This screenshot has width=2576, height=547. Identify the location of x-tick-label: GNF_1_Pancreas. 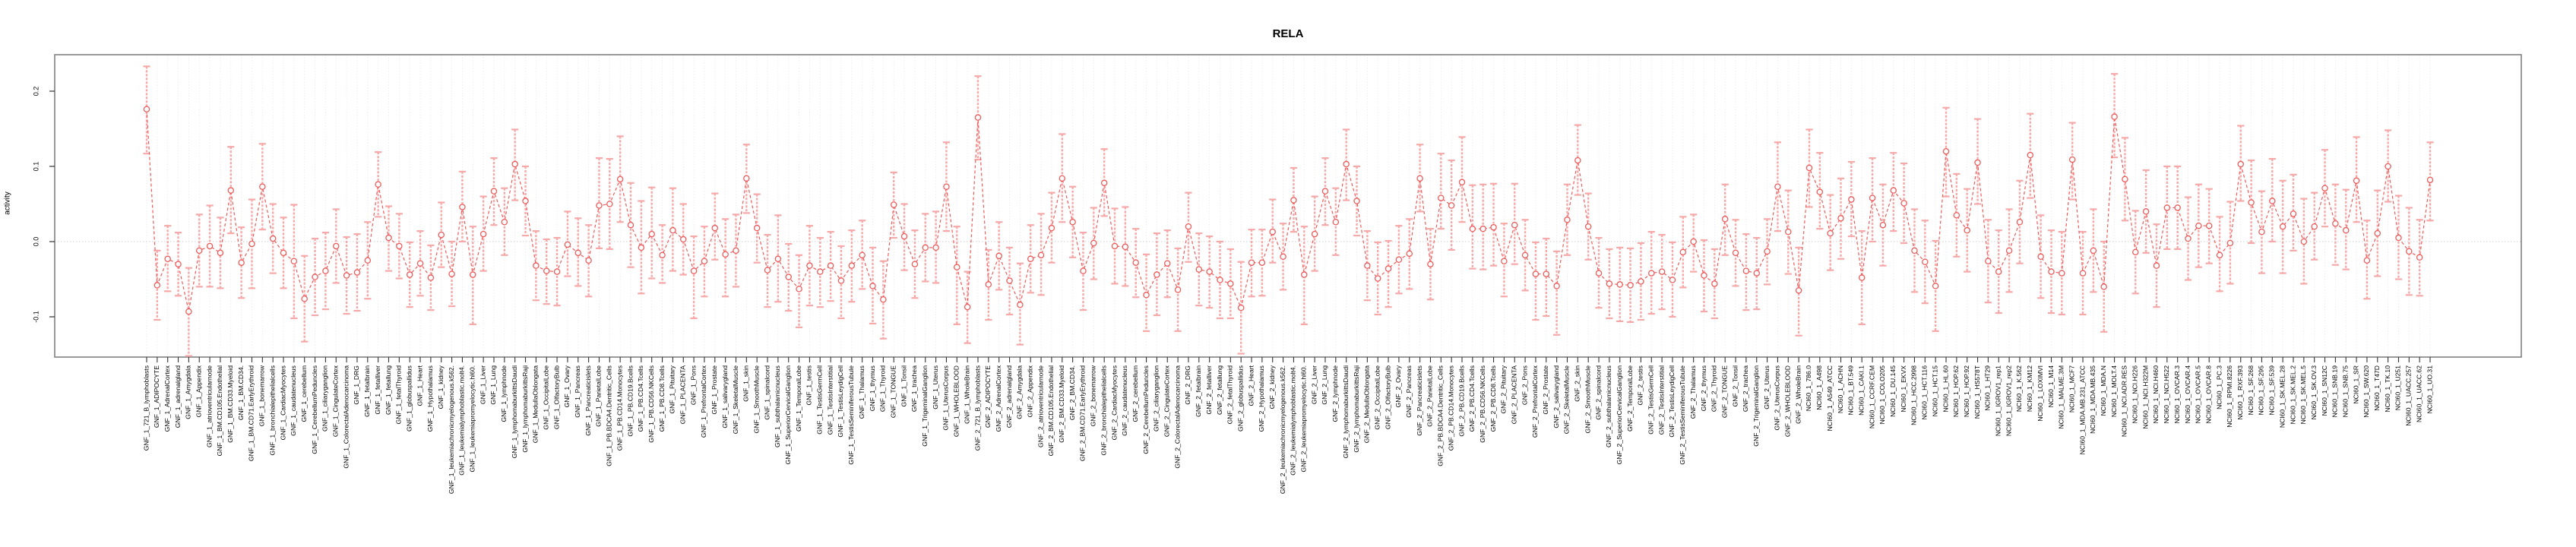
(577, 391).